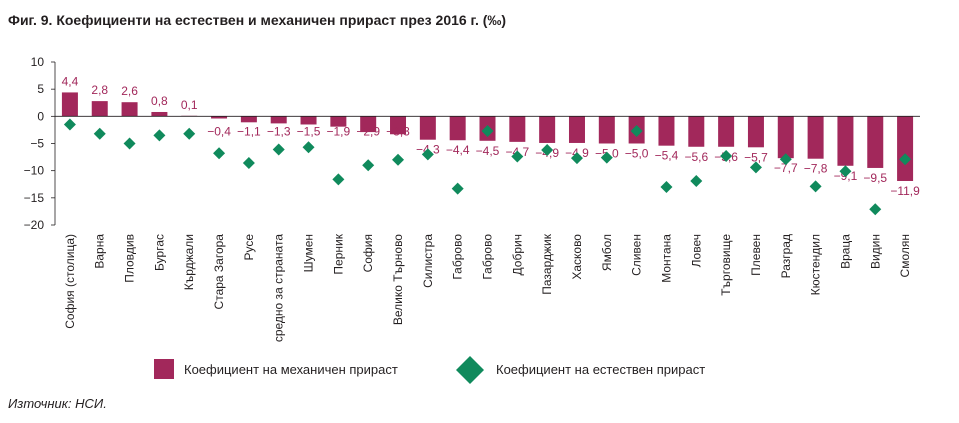 The width and height of the screenshot is (959, 423). What do you see at coordinates (70, 81) in the screenshot?
I see `bar-value-label: 4,4` at bounding box center [70, 81].